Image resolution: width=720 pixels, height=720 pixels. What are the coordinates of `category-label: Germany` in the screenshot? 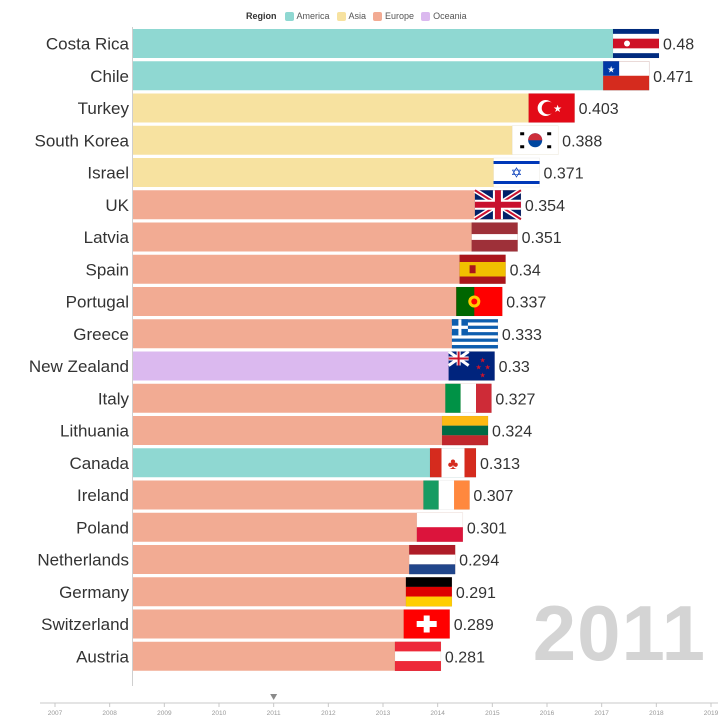 It's located at (94, 592).